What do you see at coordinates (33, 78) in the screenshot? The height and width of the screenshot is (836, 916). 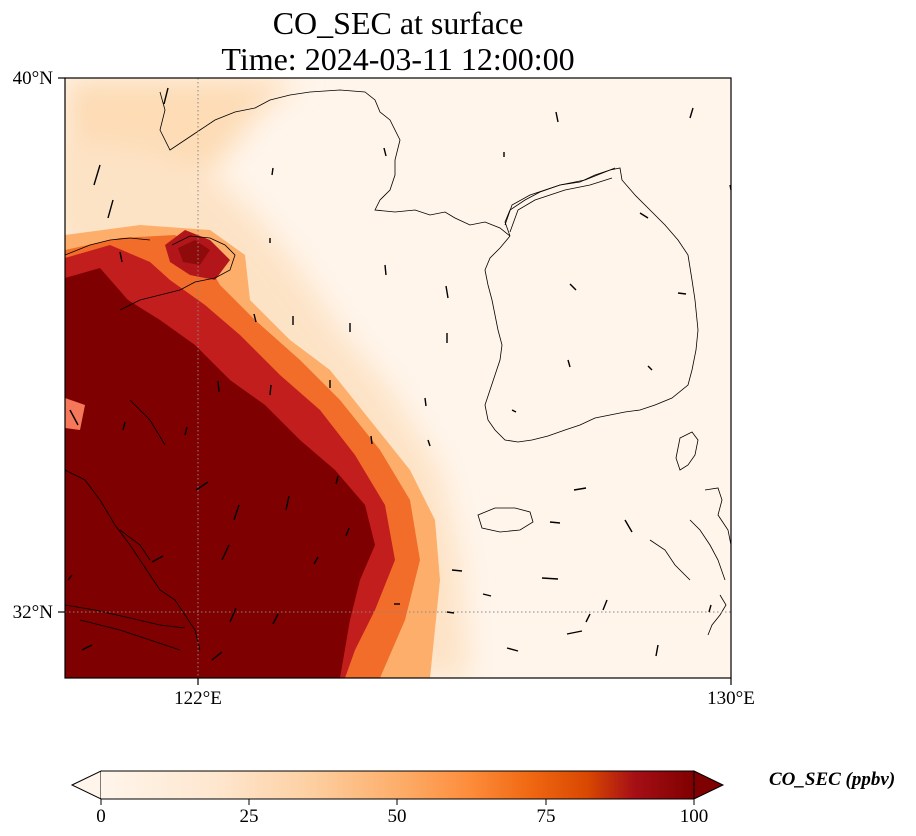 I see `lat-tick-label-40: 40°N` at bounding box center [33, 78].